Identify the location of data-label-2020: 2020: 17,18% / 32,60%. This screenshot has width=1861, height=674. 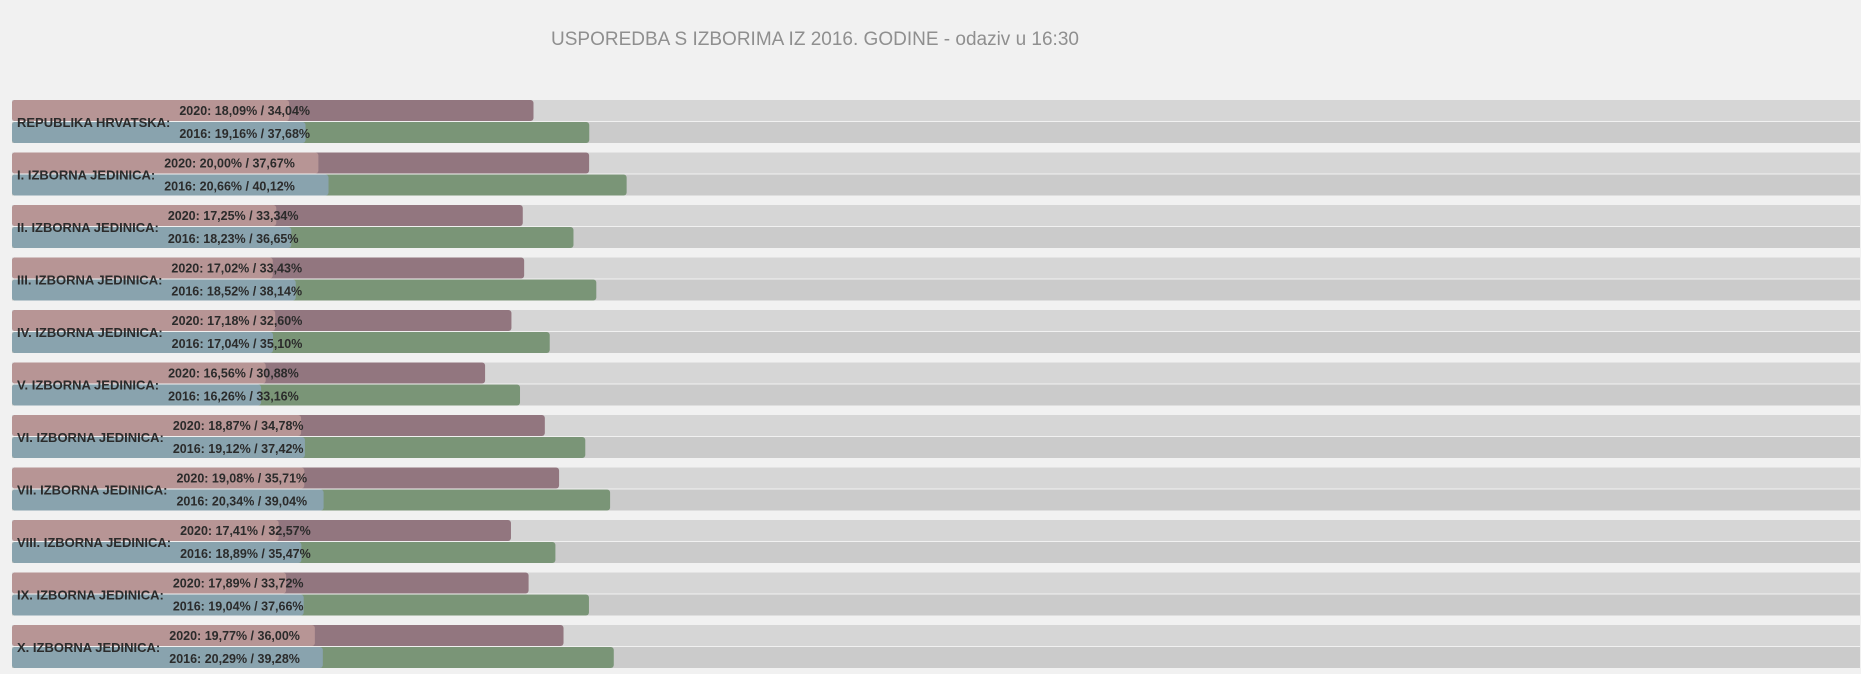
(237, 321).